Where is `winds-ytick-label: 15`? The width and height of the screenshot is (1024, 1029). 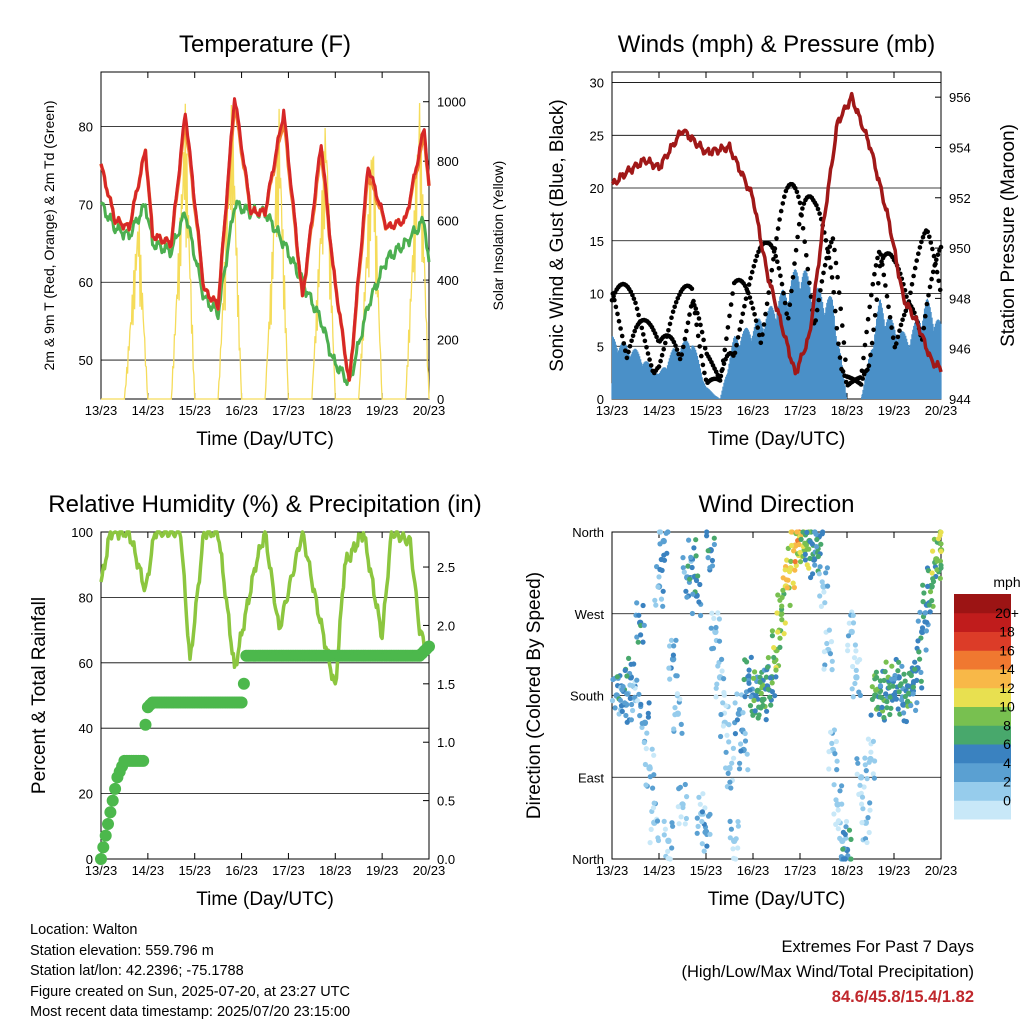
winds-ytick-label: 15 is located at coordinates (597, 241).